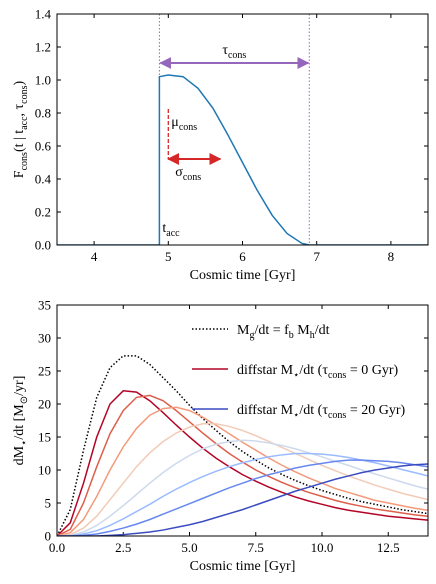  Describe the element at coordinates (164, 228) in the screenshot. I see `text-part: t` at that location.